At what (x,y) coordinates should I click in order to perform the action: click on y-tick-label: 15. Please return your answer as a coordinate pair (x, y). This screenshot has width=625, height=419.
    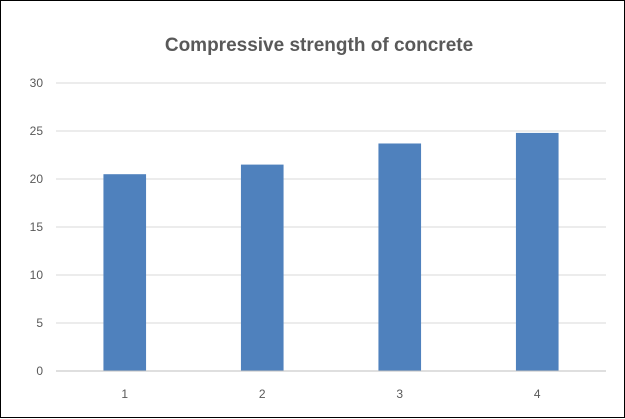
    Looking at the image, I should click on (37, 227).